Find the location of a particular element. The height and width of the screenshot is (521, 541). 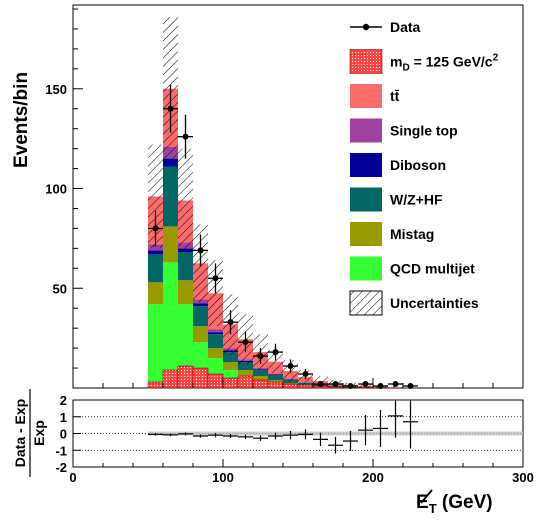

legend-label-0: Data is located at coordinates (405, 27).